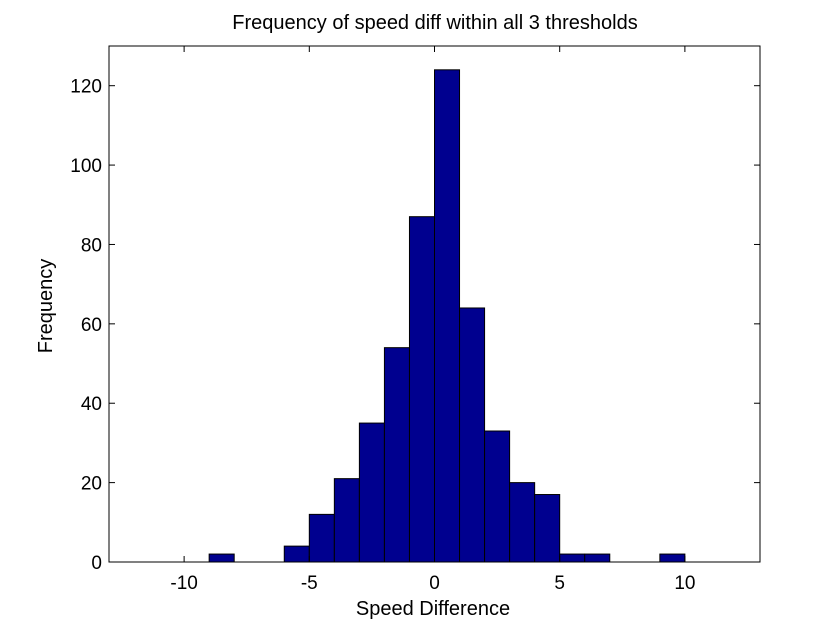 The width and height of the screenshot is (840, 636). Describe the element at coordinates (86, 166) in the screenshot. I see `y-tick-label: 100` at that location.